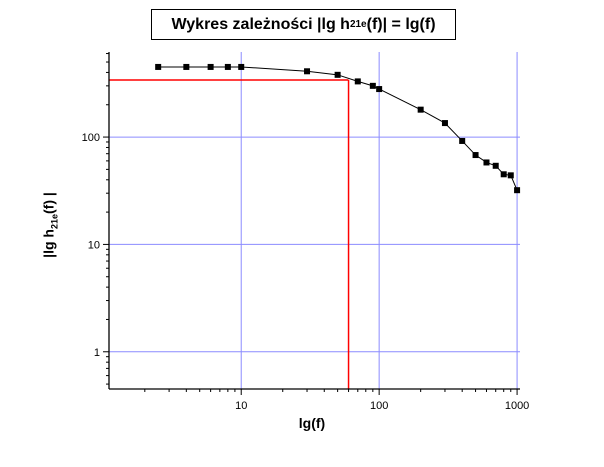 This screenshot has height=467, width=604. I want to click on y-axis-label: |lg h21e(f) |, so click(50, 225).